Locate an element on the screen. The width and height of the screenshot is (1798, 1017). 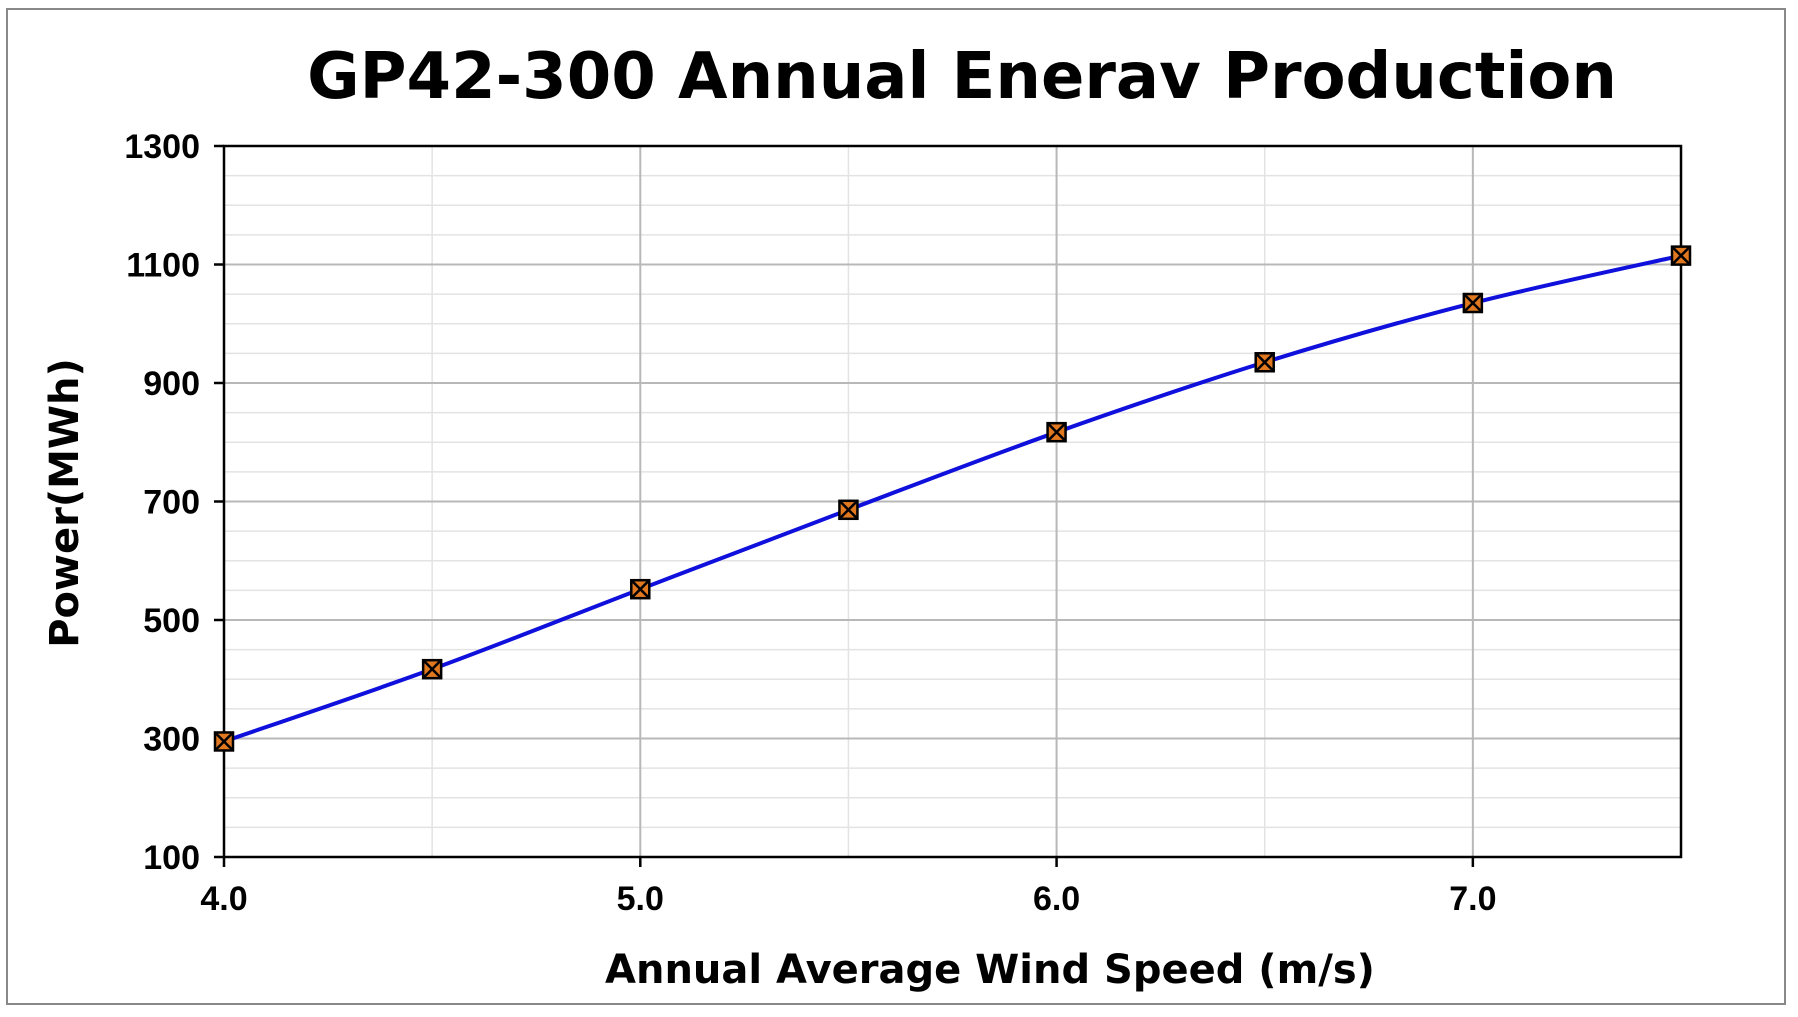
chart-title: GP42-300 Annual Enerav Production is located at coordinates (962, 77).